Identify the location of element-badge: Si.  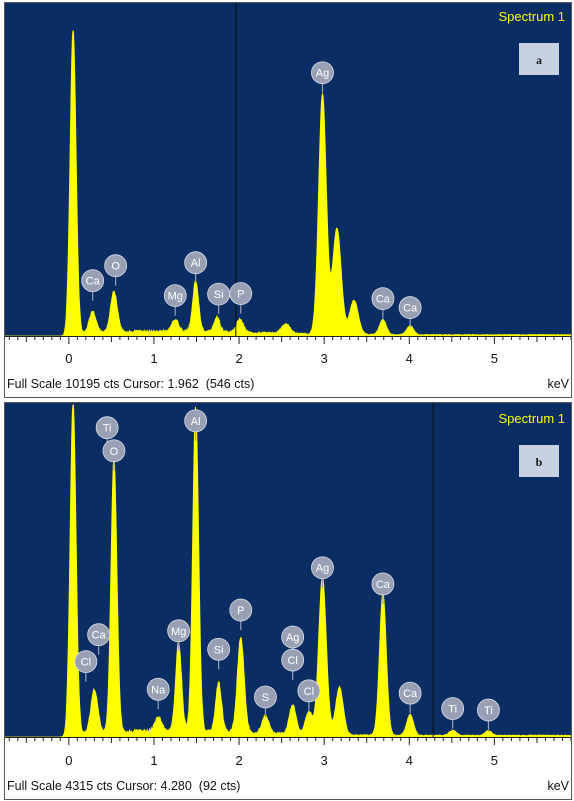
(219, 653).